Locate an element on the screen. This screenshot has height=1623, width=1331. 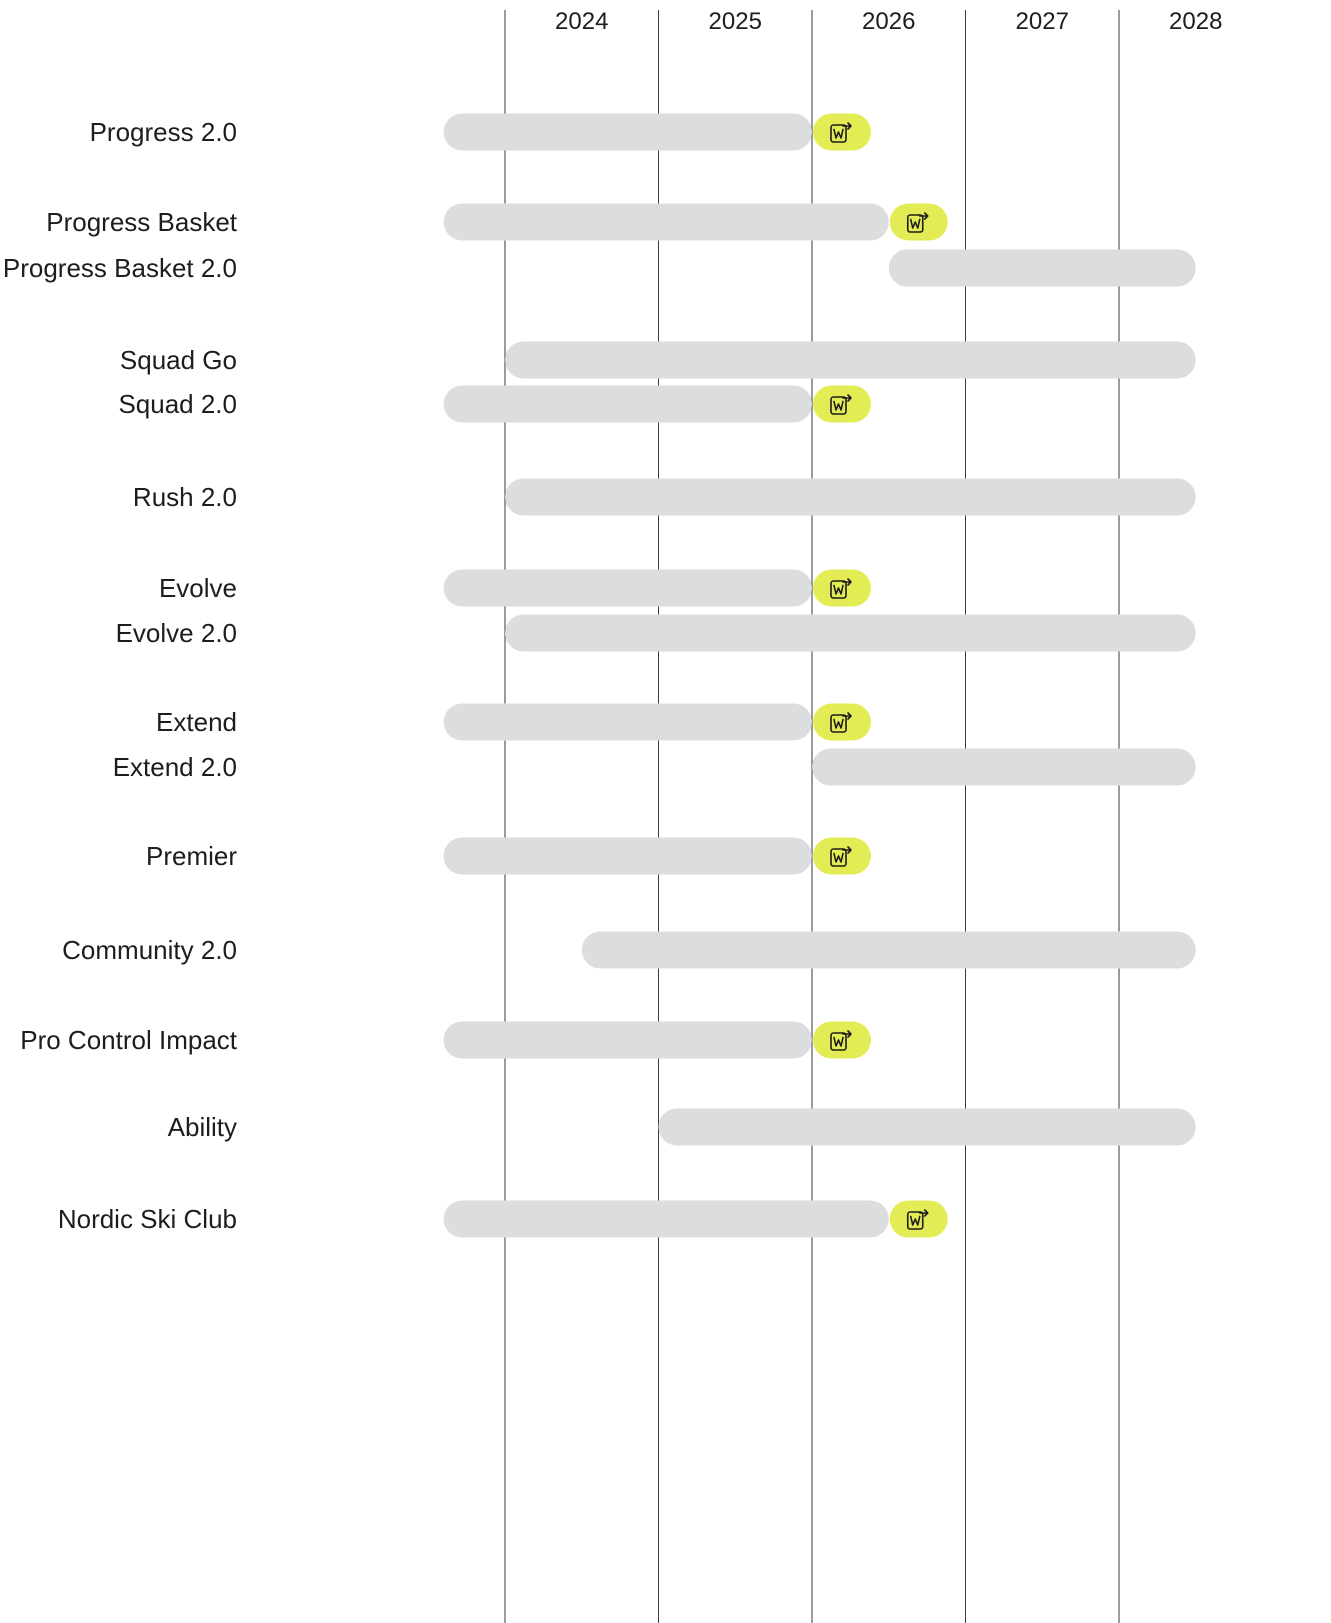
row-label: Rush 2.0 is located at coordinates (185, 497).